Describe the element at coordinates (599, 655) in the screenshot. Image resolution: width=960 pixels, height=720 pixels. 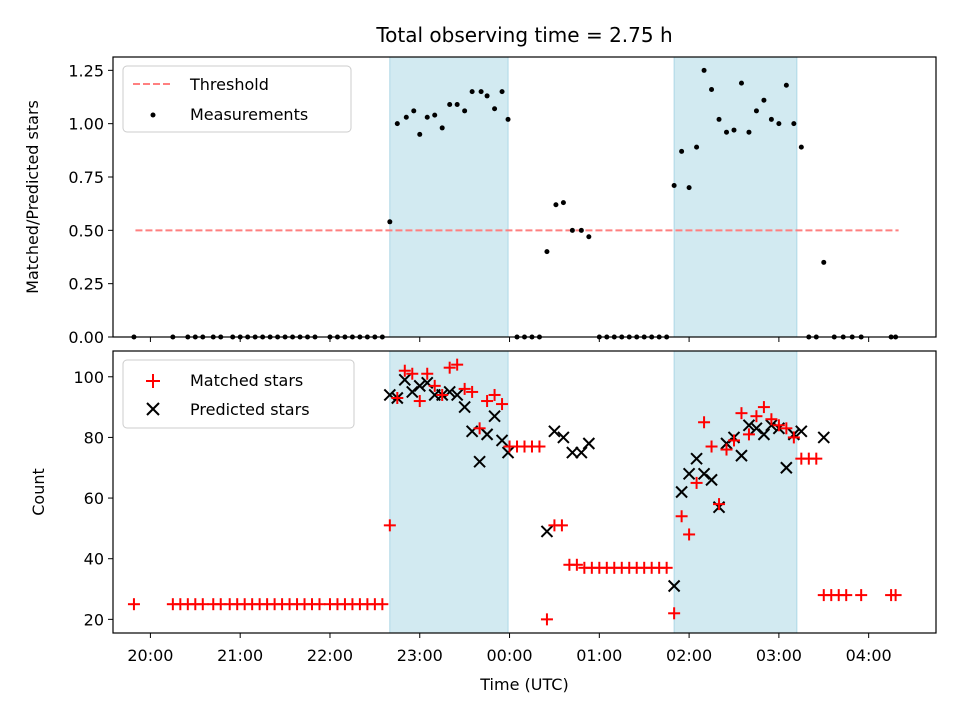
I see `x-tick-label: 01:00` at that location.